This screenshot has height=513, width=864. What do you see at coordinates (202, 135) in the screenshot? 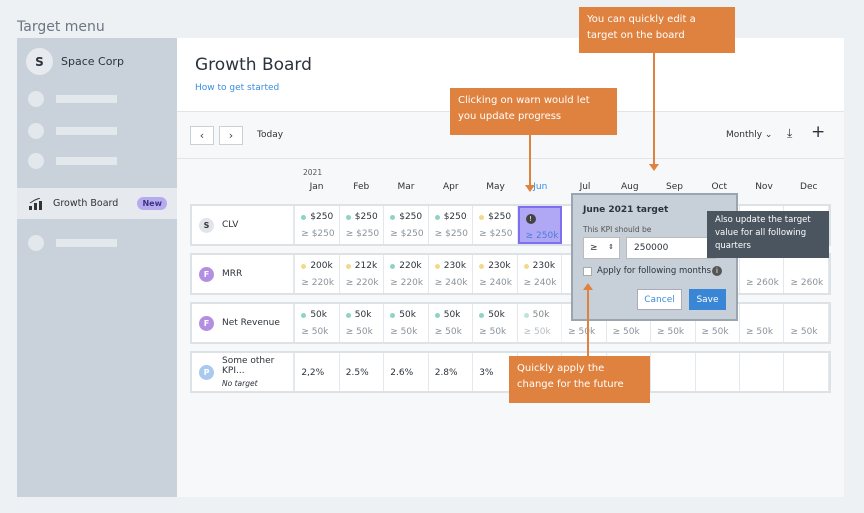
I see `prev-button: ‹` at bounding box center [202, 135].